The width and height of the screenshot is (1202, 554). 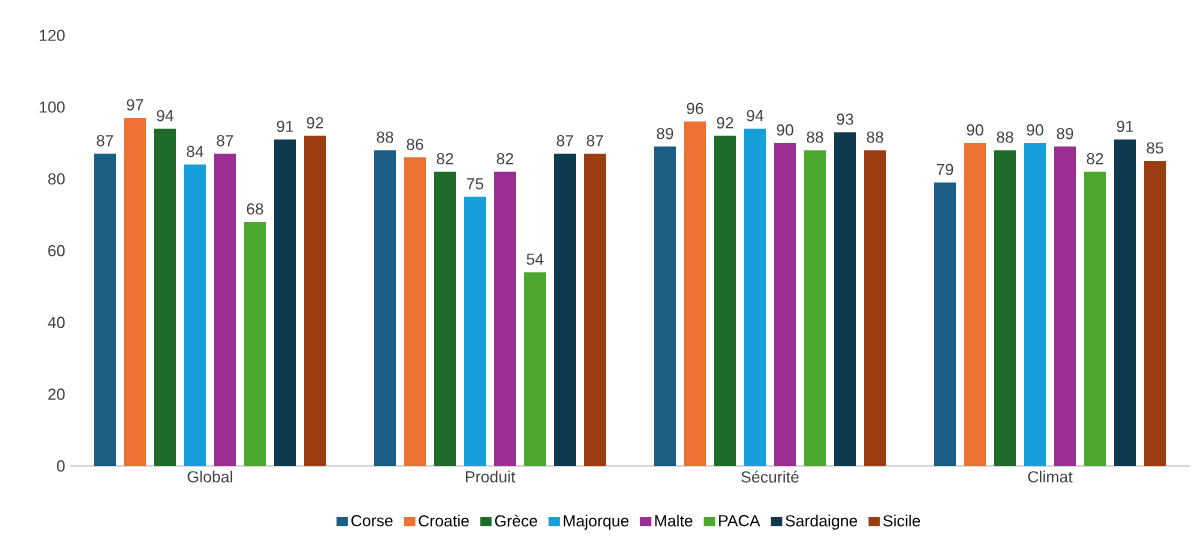 What do you see at coordinates (475, 184) in the screenshot?
I see `data-label: 75` at bounding box center [475, 184].